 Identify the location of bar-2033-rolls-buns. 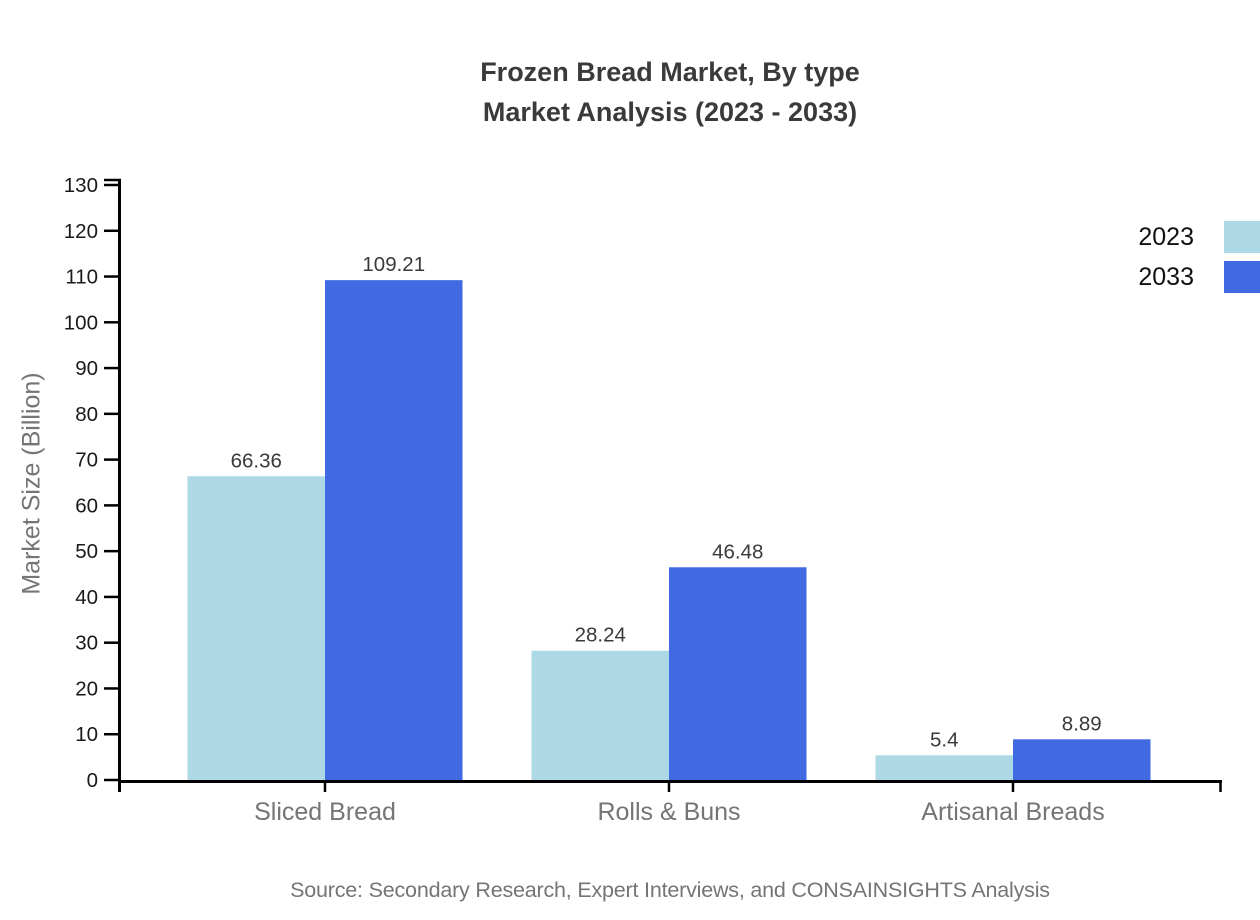
(738, 673).